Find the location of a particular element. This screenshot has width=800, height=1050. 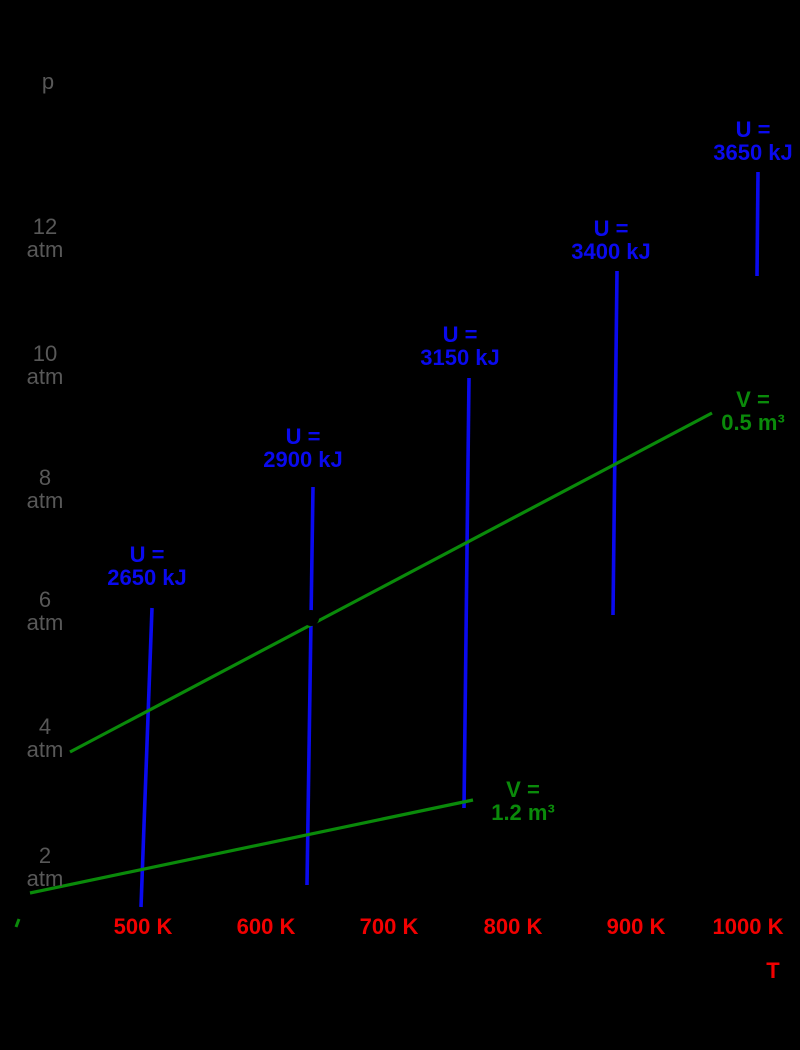

v-1.2-line is located at coordinates (251, 846).